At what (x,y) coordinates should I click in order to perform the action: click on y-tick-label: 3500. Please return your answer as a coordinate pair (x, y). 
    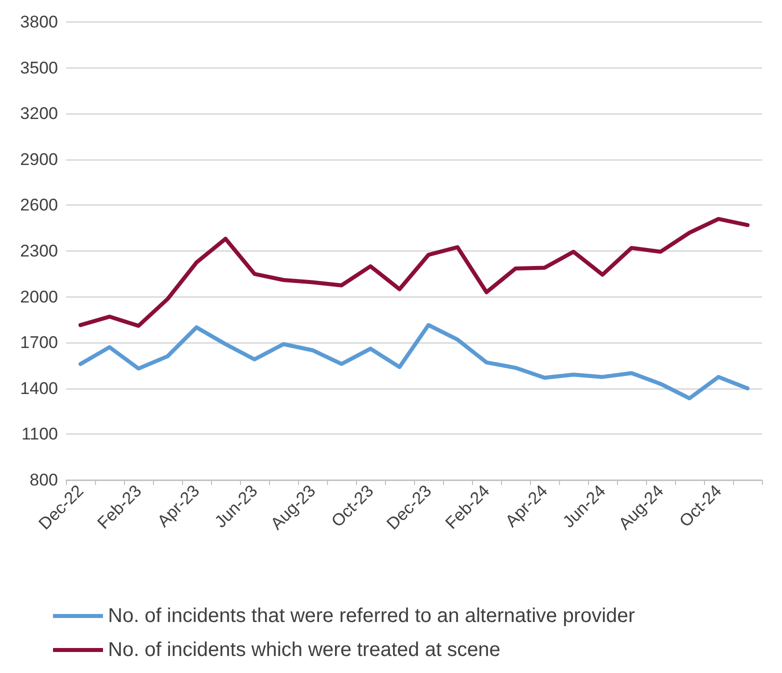
    Looking at the image, I should click on (39, 68).